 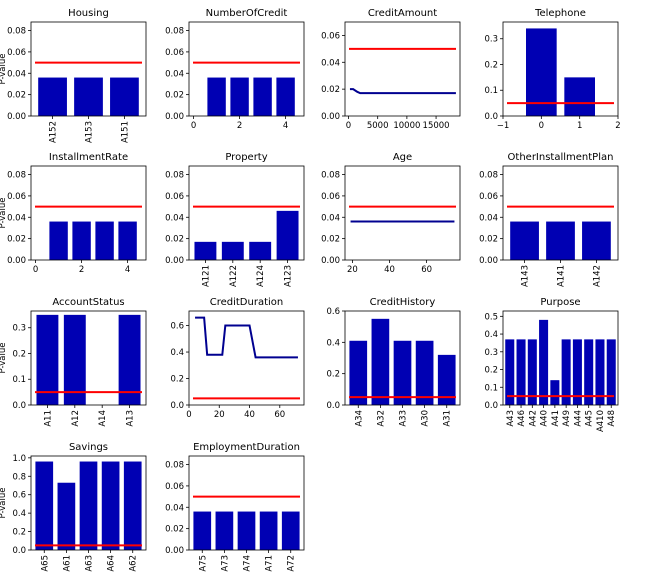 What do you see at coordinates (378, 126) in the screenshot?
I see `x-tick-label: 5000` at bounding box center [378, 126].